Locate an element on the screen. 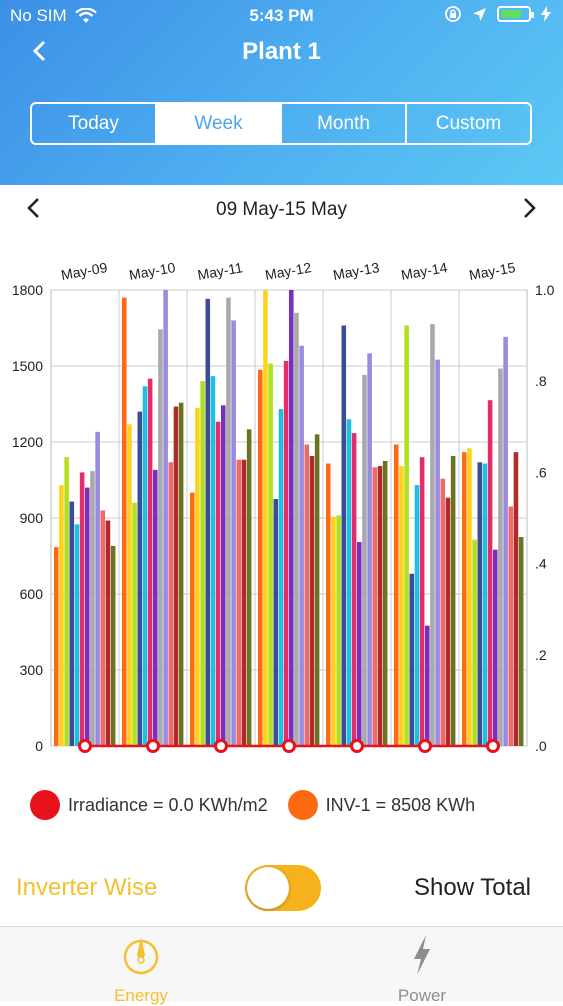  segment-month: Month is located at coordinates (344, 123).